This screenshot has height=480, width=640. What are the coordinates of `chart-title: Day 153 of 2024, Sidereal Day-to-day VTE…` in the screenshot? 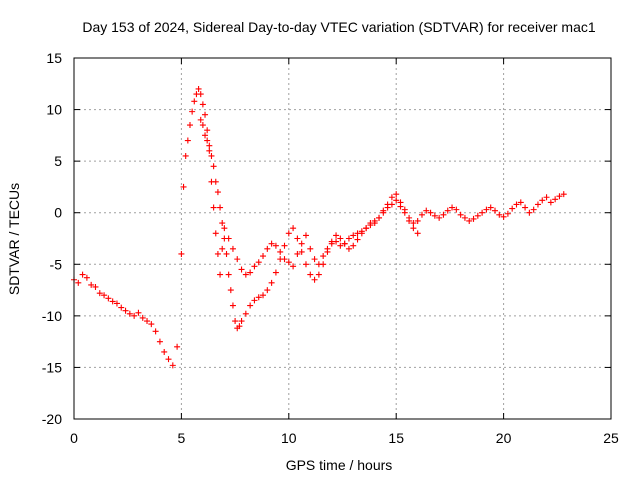 It's located at (338, 27).